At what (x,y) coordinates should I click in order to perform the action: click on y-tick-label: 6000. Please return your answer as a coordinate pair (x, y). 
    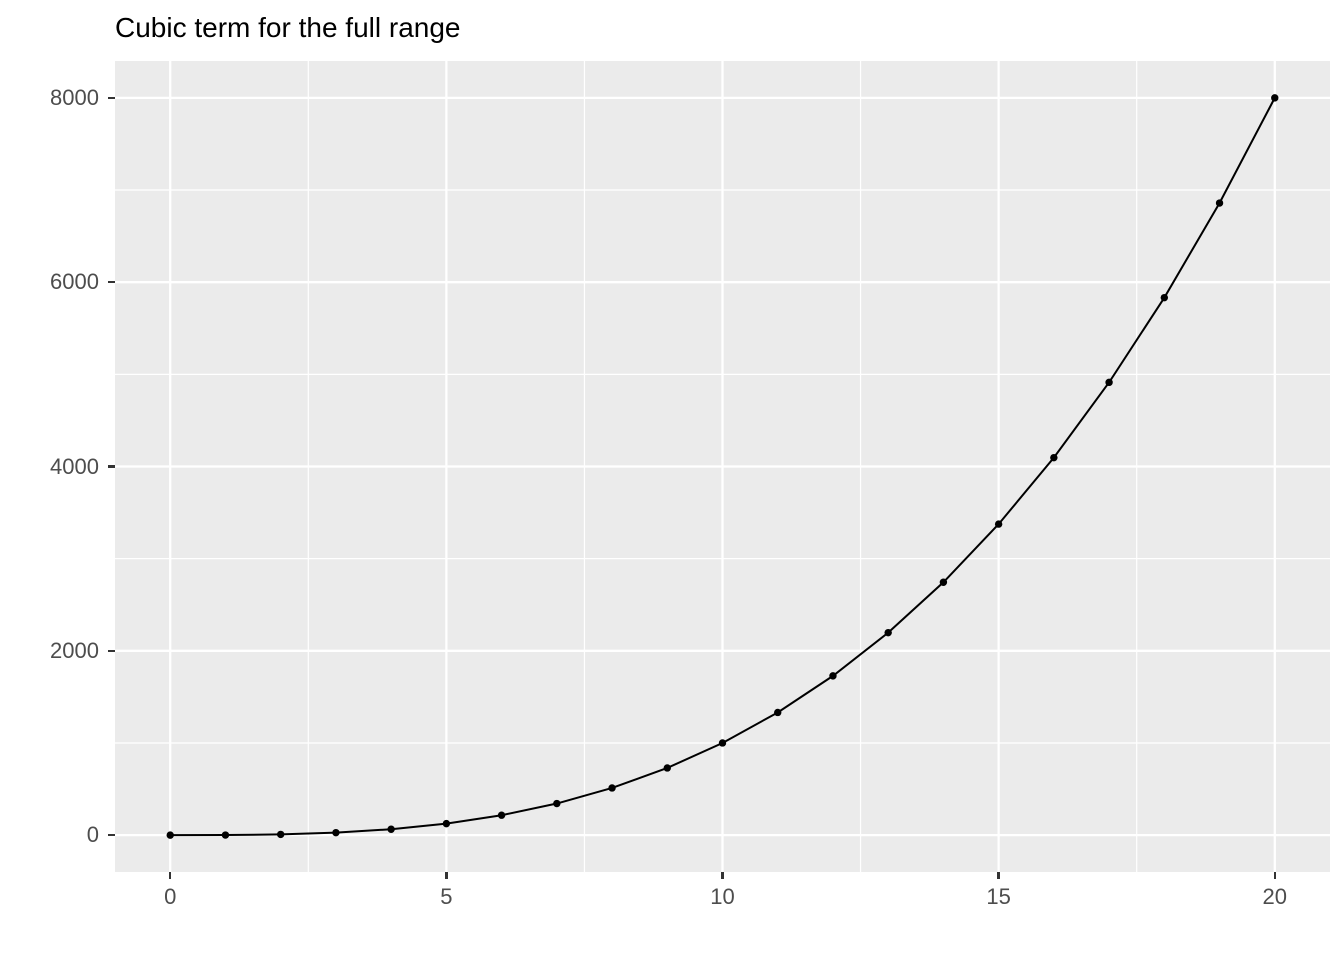
    Looking at the image, I should click on (74, 282).